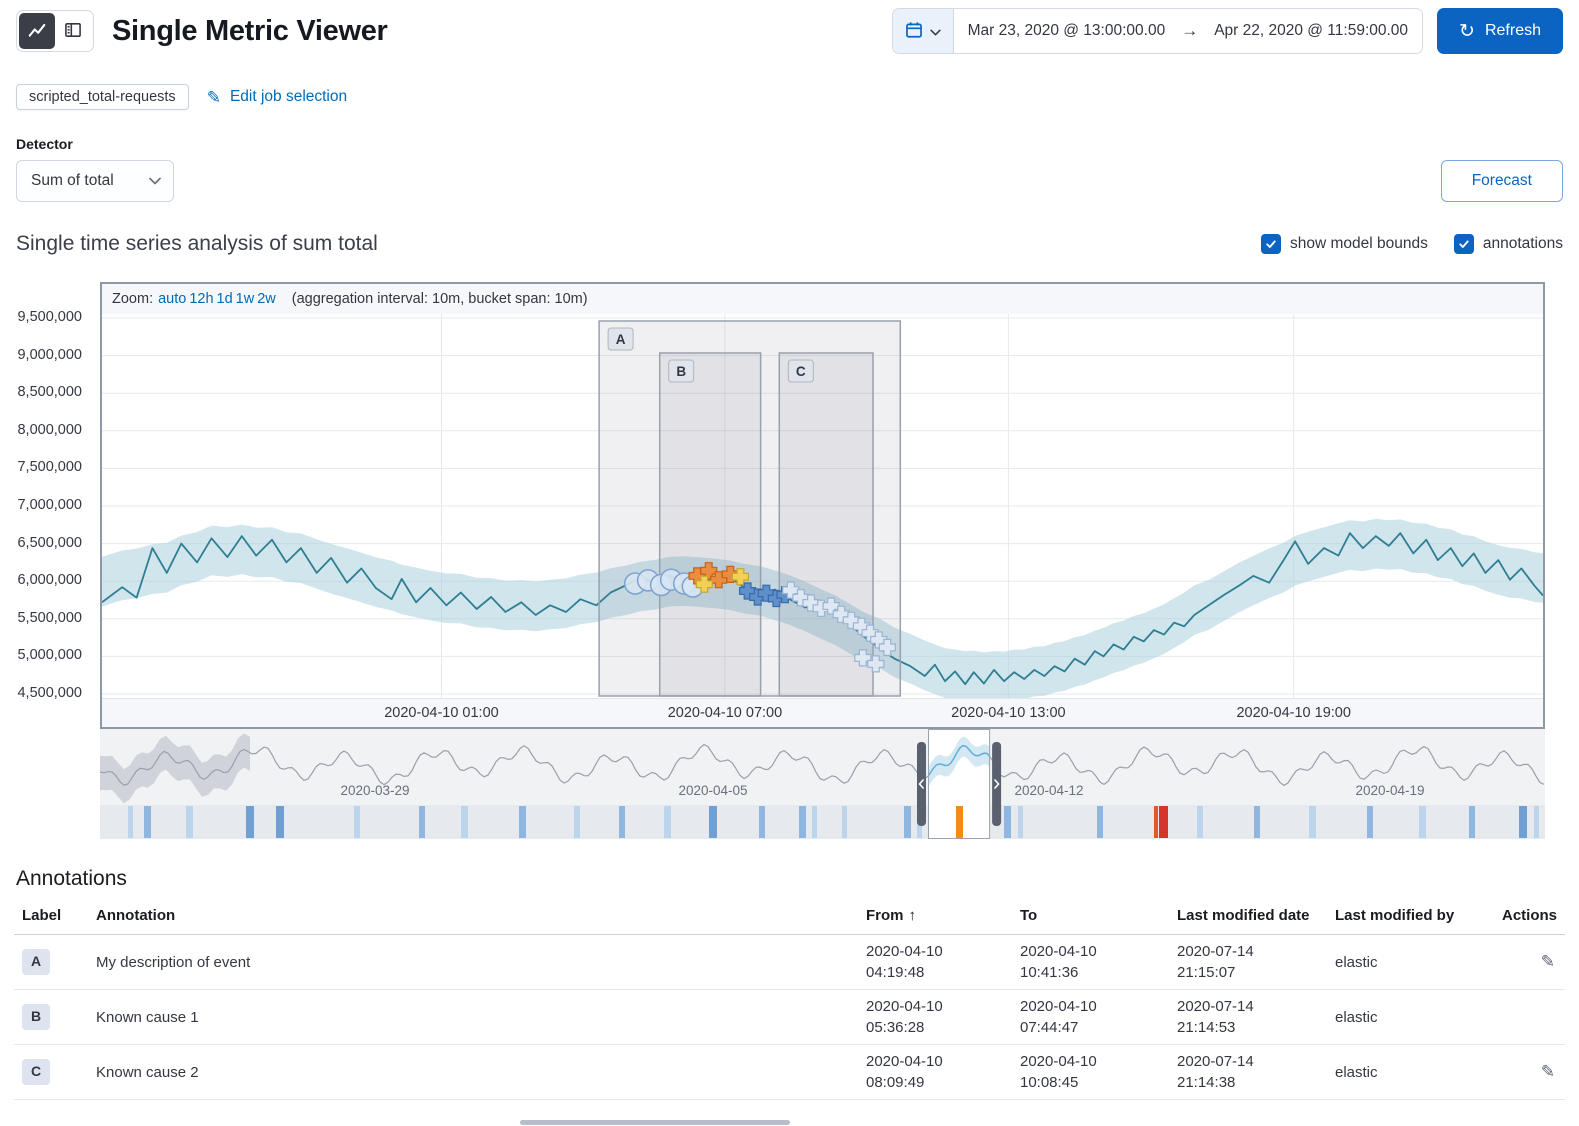  I want to click on zoom-option-12h: 12h, so click(201, 299).